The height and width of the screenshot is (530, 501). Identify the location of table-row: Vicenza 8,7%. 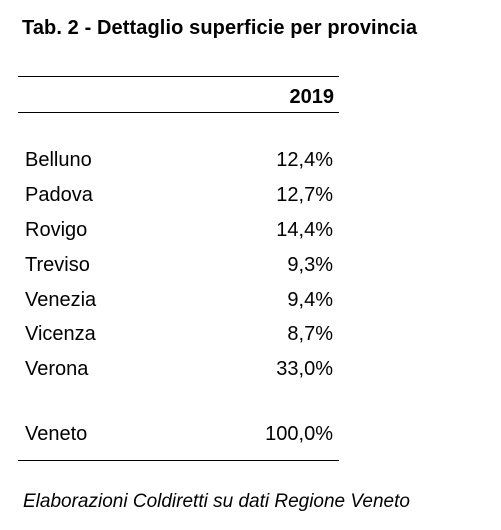
(179, 336).